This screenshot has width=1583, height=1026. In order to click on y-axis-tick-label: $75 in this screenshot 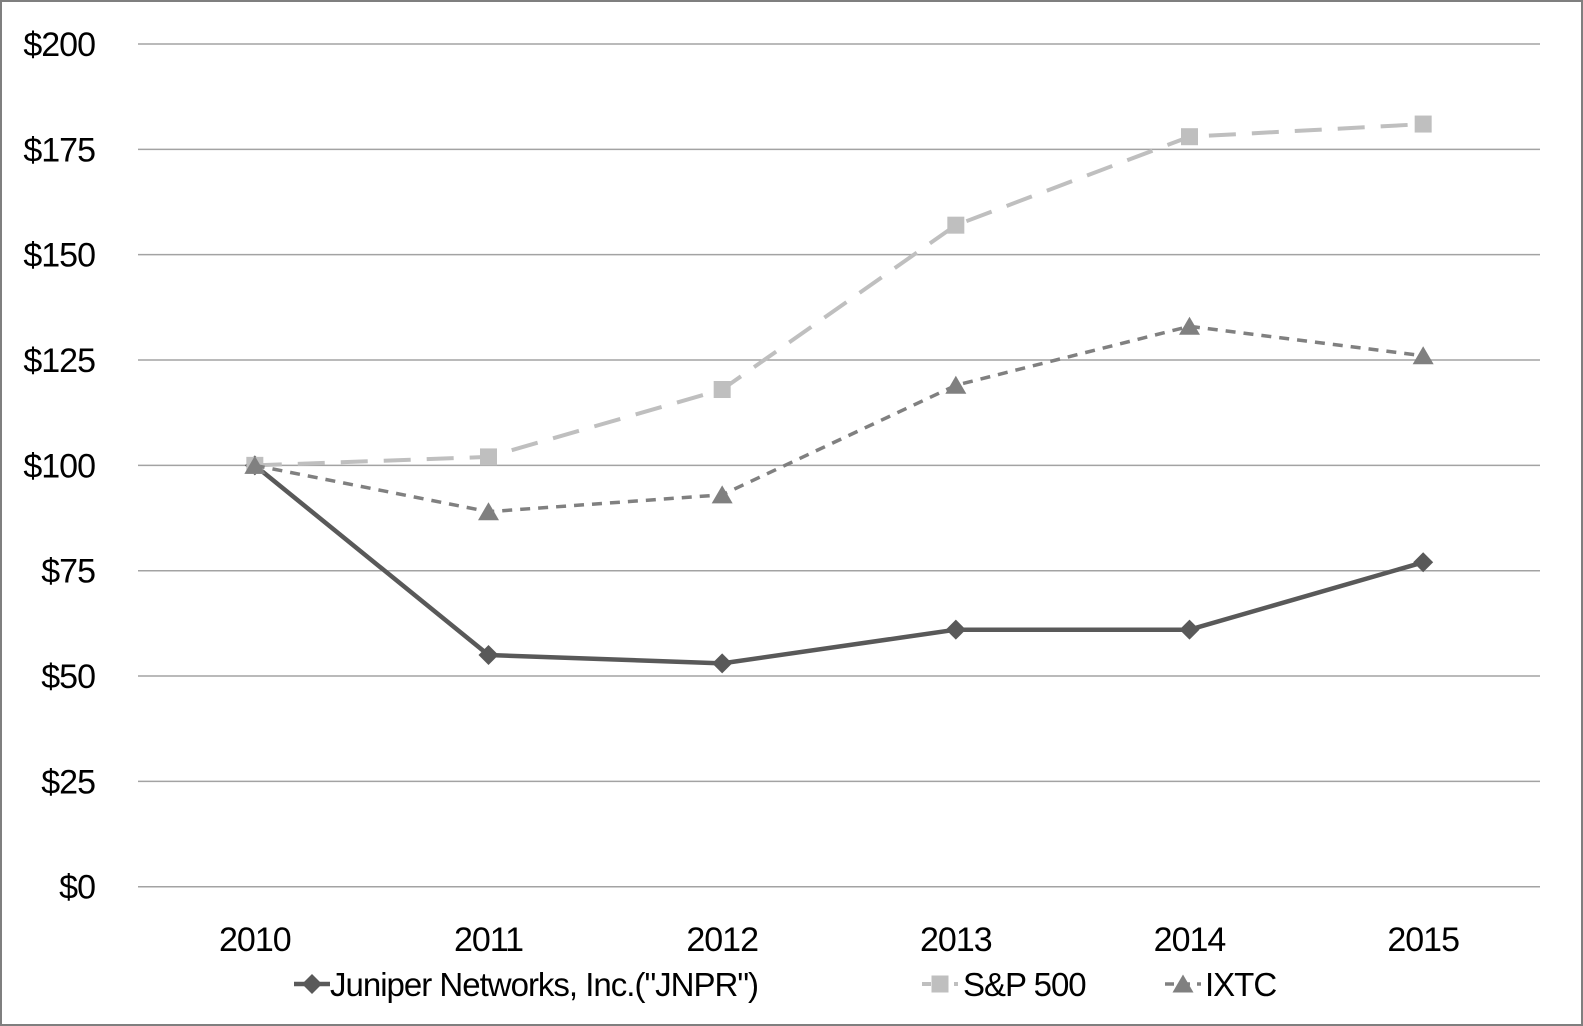, I will do `click(68, 572)`.